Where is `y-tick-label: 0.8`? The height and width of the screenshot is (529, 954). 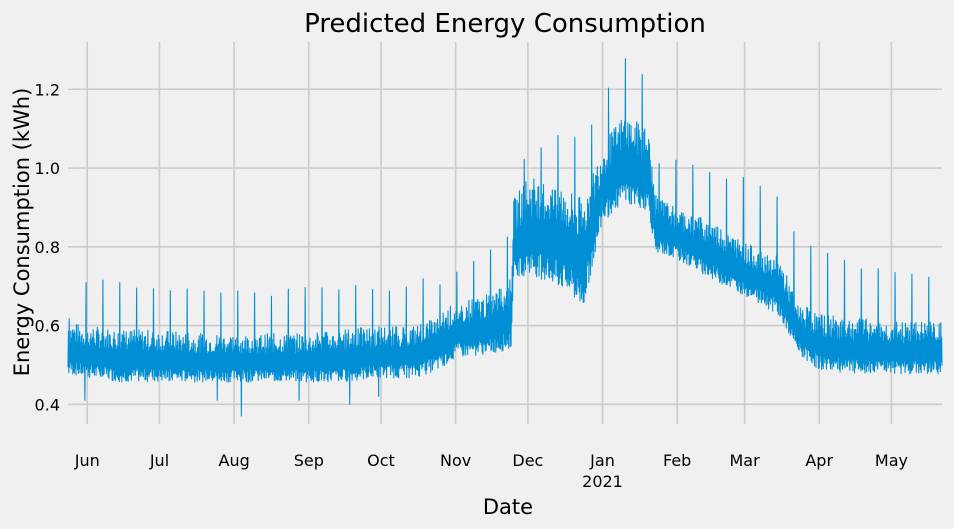
y-tick-label: 0.8 is located at coordinates (47, 247).